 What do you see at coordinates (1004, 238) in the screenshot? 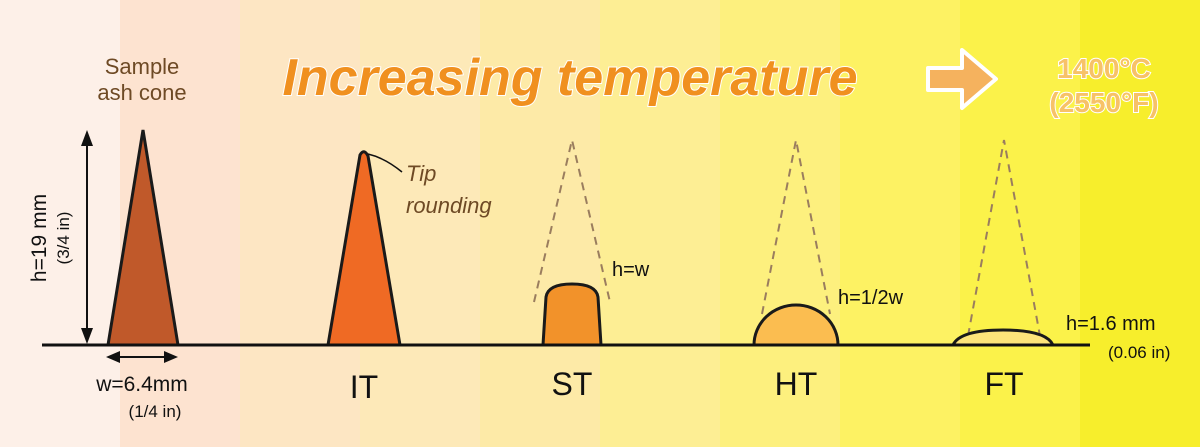
I see `ft-original-outline` at bounding box center [1004, 238].